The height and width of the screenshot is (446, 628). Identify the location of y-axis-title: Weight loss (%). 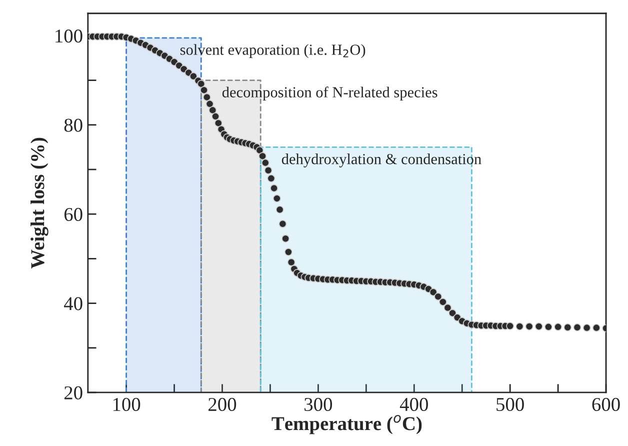
(39, 203).